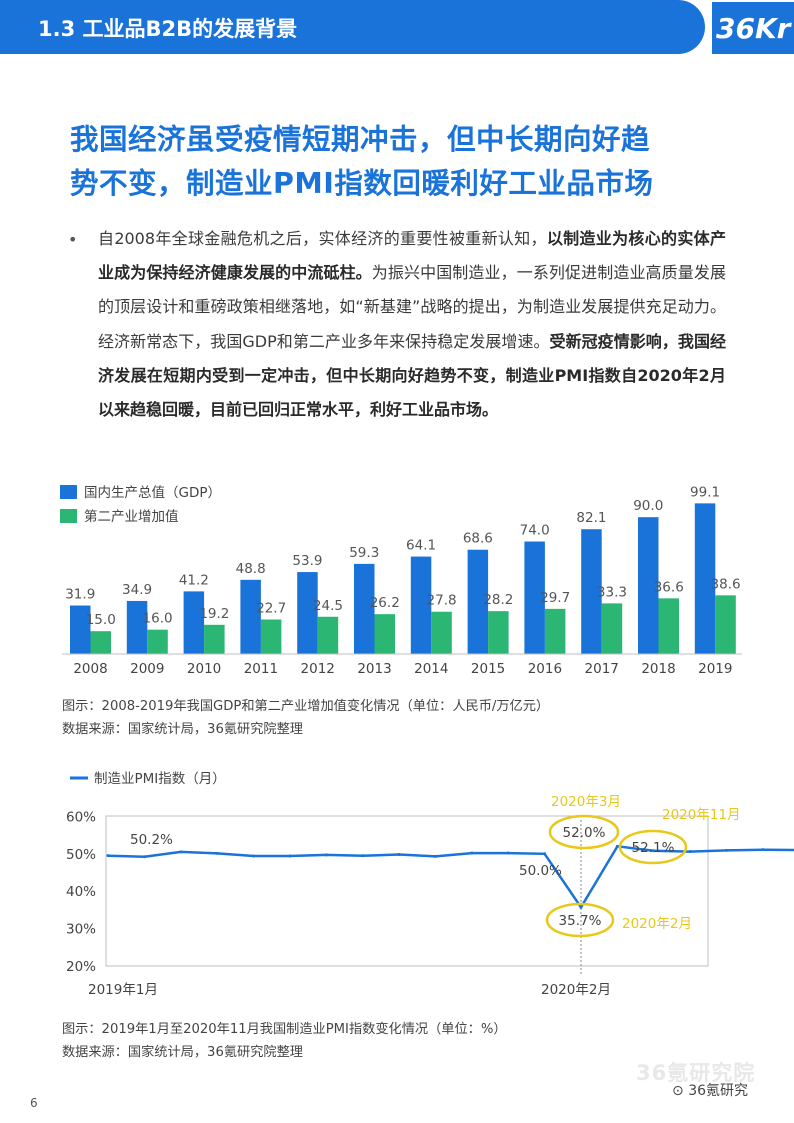 The height and width of the screenshot is (1123, 794). What do you see at coordinates (478, 601) in the screenshot?
I see `bar-gdp-2015` at bounding box center [478, 601].